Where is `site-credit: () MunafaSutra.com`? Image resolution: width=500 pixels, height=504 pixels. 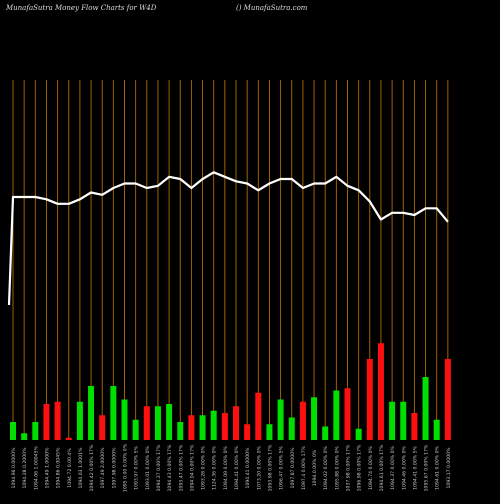
site-credit: () MunafaSutra.com is located at coordinates (272, 8).